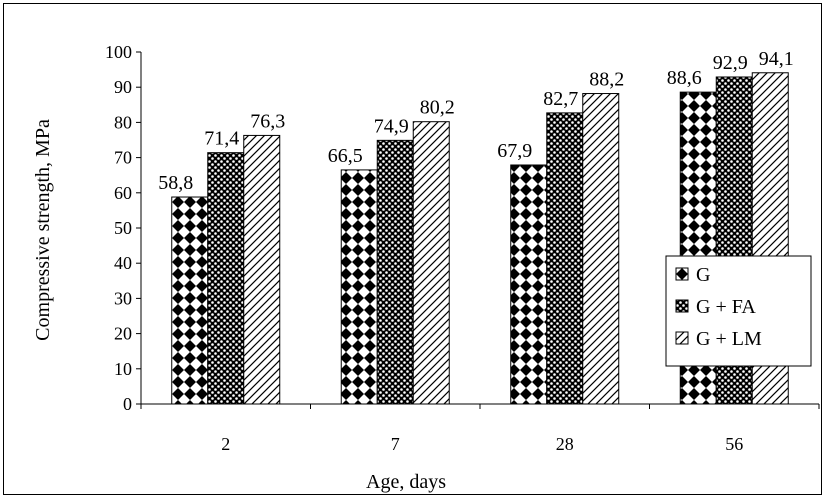 This screenshot has width=827, height=498. I want to click on legend-box, so click(738, 311).